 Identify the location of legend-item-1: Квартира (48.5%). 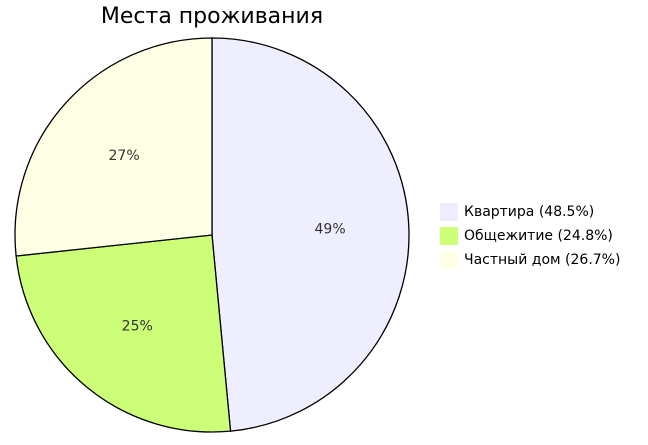
(530, 212).